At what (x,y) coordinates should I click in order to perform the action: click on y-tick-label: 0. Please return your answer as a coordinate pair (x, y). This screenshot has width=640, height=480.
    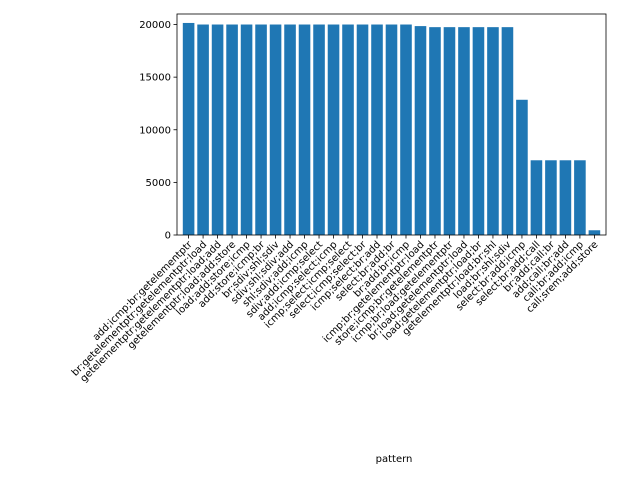
    Looking at the image, I should click on (168, 236).